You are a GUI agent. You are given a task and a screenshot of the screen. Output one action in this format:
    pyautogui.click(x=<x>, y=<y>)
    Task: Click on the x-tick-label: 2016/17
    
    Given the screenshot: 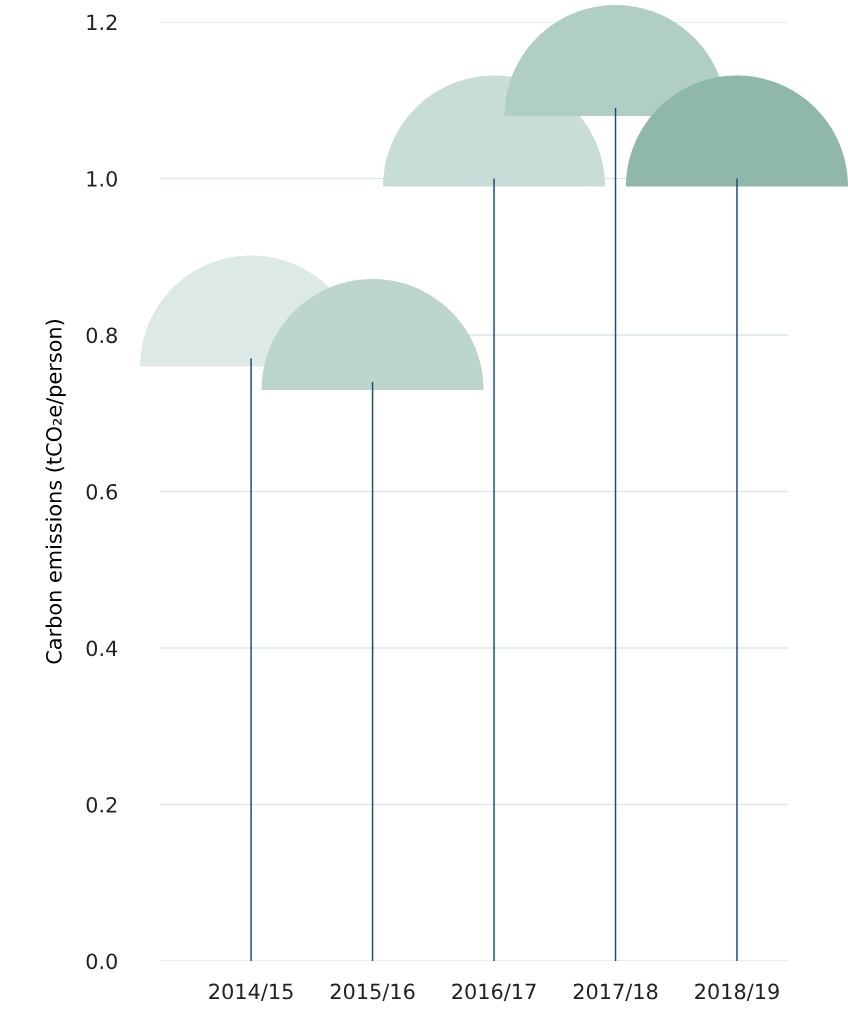 What is the action you would take?
    pyautogui.click(x=494, y=992)
    